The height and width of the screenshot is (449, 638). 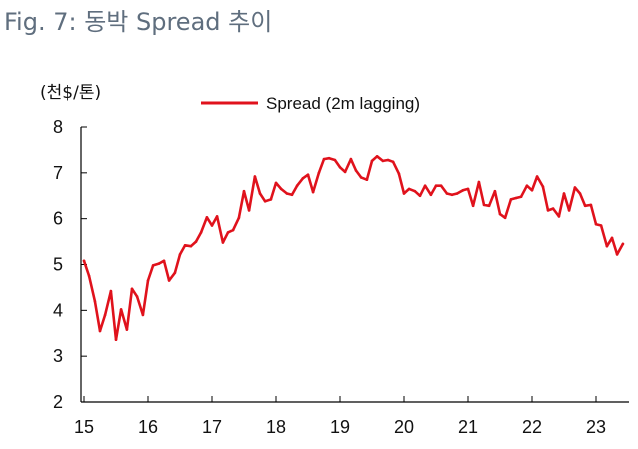 What do you see at coordinates (343, 103) in the screenshot?
I see `legend-label: Spread (2m lagging)` at bounding box center [343, 103].